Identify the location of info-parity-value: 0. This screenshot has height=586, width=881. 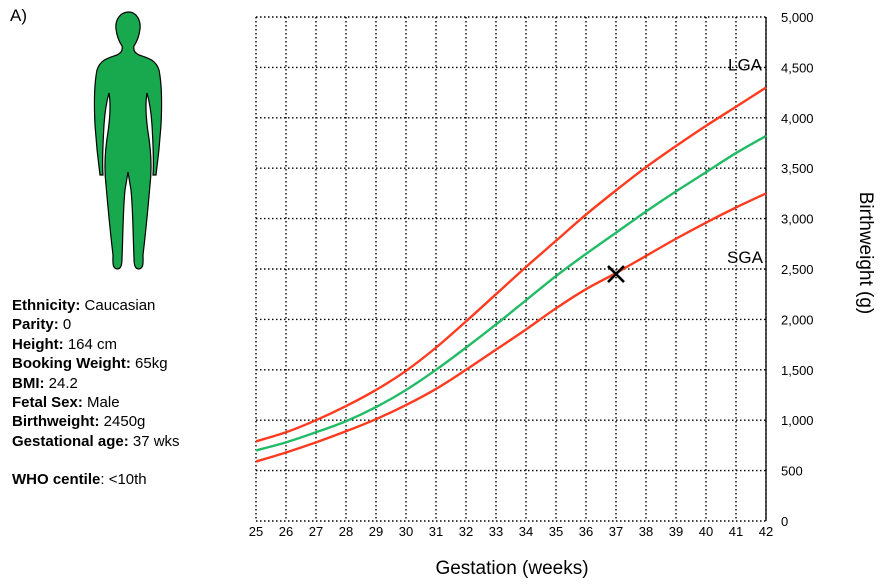
(67, 325).